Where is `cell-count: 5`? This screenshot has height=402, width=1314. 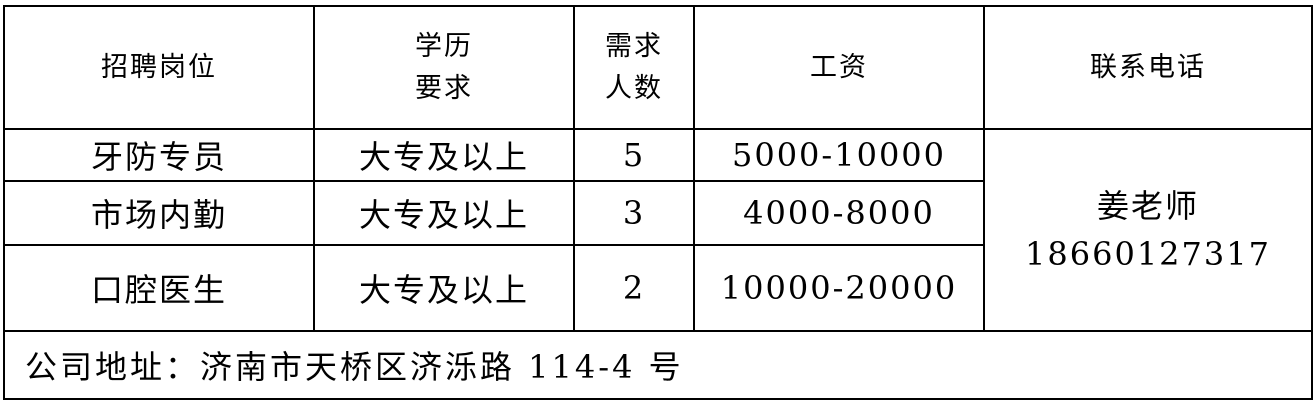 cell-count: 5 is located at coordinates (634, 155).